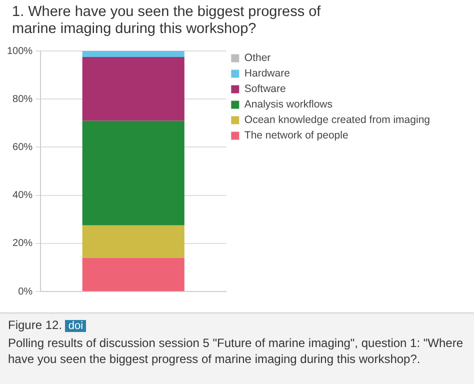 This screenshot has width=474, height=384. What do you see at coordinates (25, 292) in the screenshot?
I see `y-tick-label: 0%` at bounding box center [25, 292].